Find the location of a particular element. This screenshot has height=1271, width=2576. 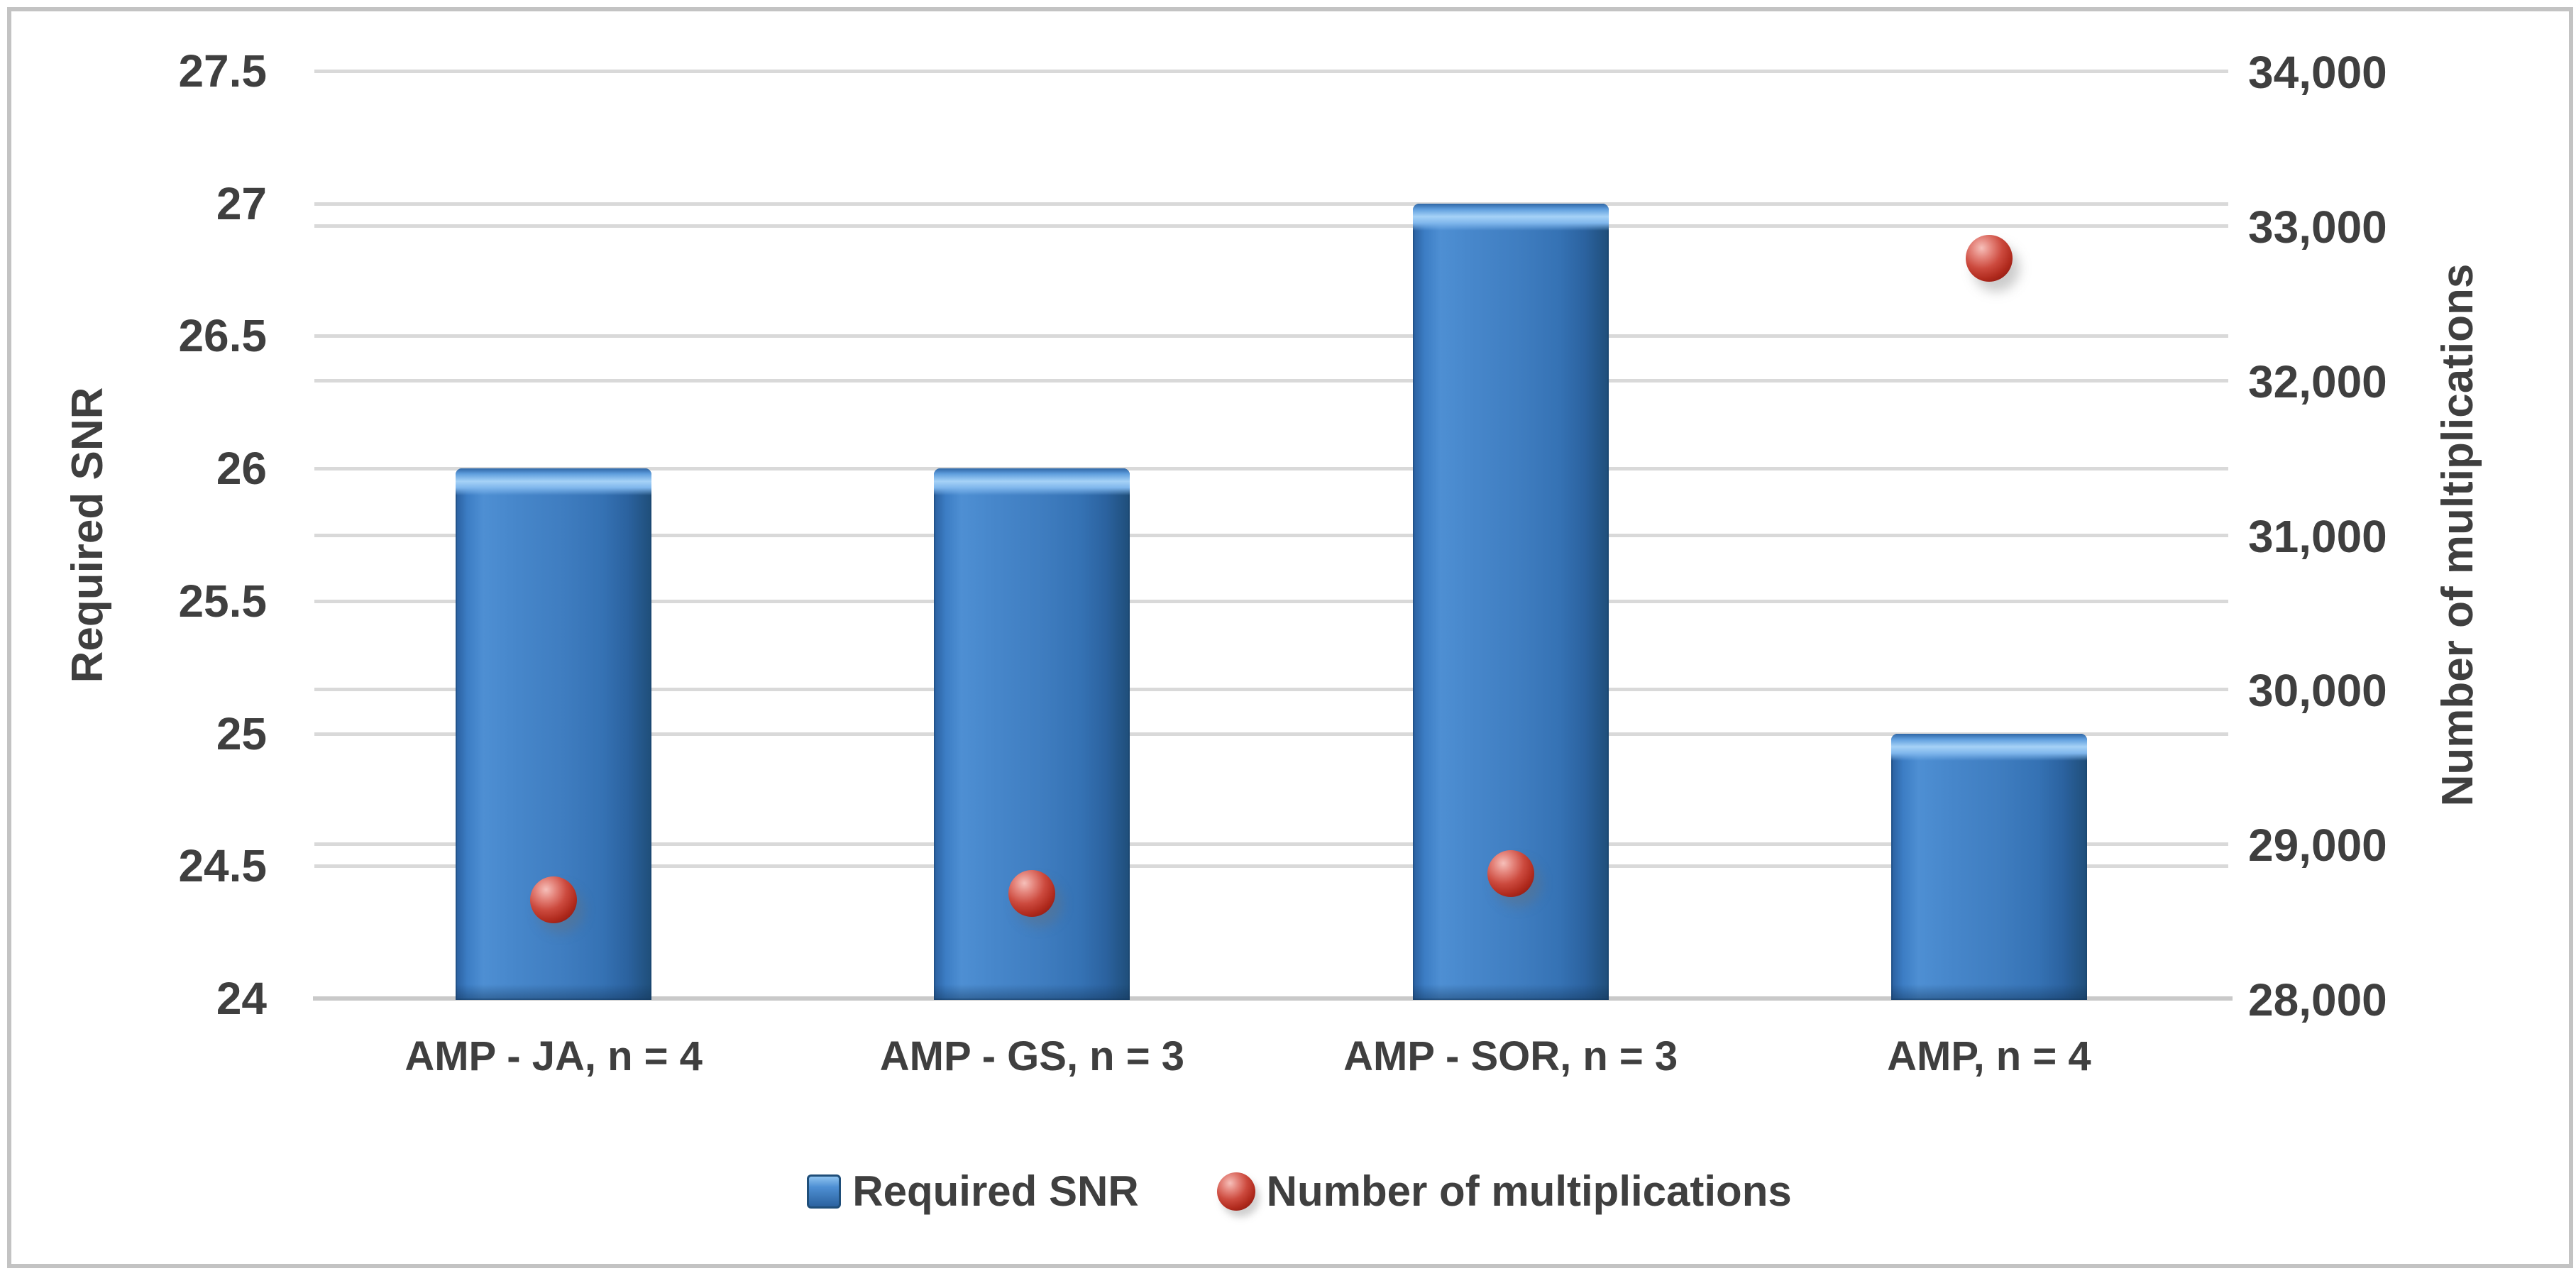

left-axis-tick-label: 24 is located at coordinates (241, 998).